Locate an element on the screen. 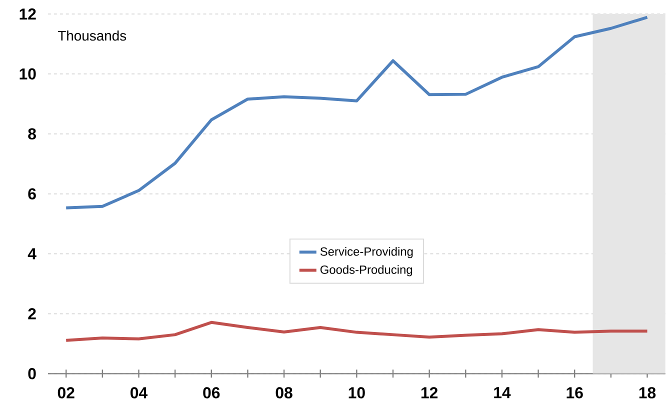  x-tick-label: 04 is located at coordinates (139, 393).